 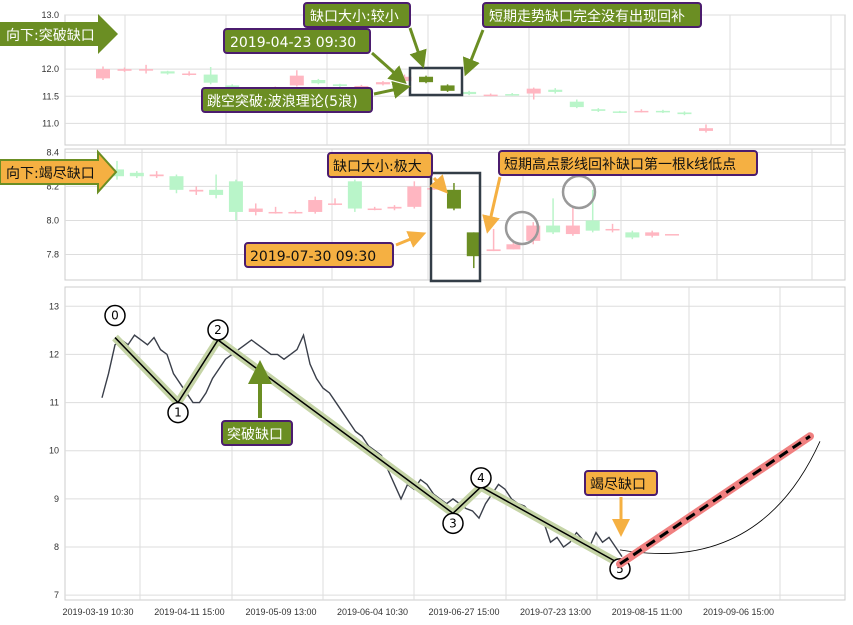 I want to click on x-tick-label: 2019-07-23 13:00, so click(x=555, y=612).